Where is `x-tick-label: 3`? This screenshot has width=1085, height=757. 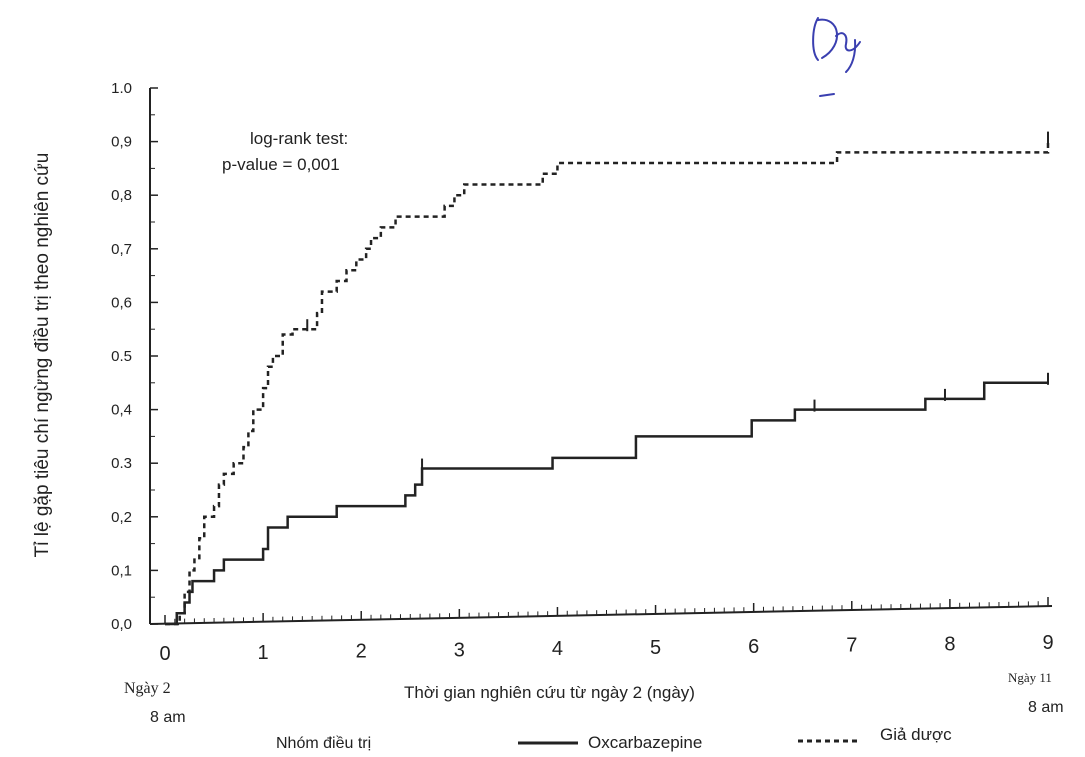
x-tick-label: 3 is located at coordinates (459, 650).